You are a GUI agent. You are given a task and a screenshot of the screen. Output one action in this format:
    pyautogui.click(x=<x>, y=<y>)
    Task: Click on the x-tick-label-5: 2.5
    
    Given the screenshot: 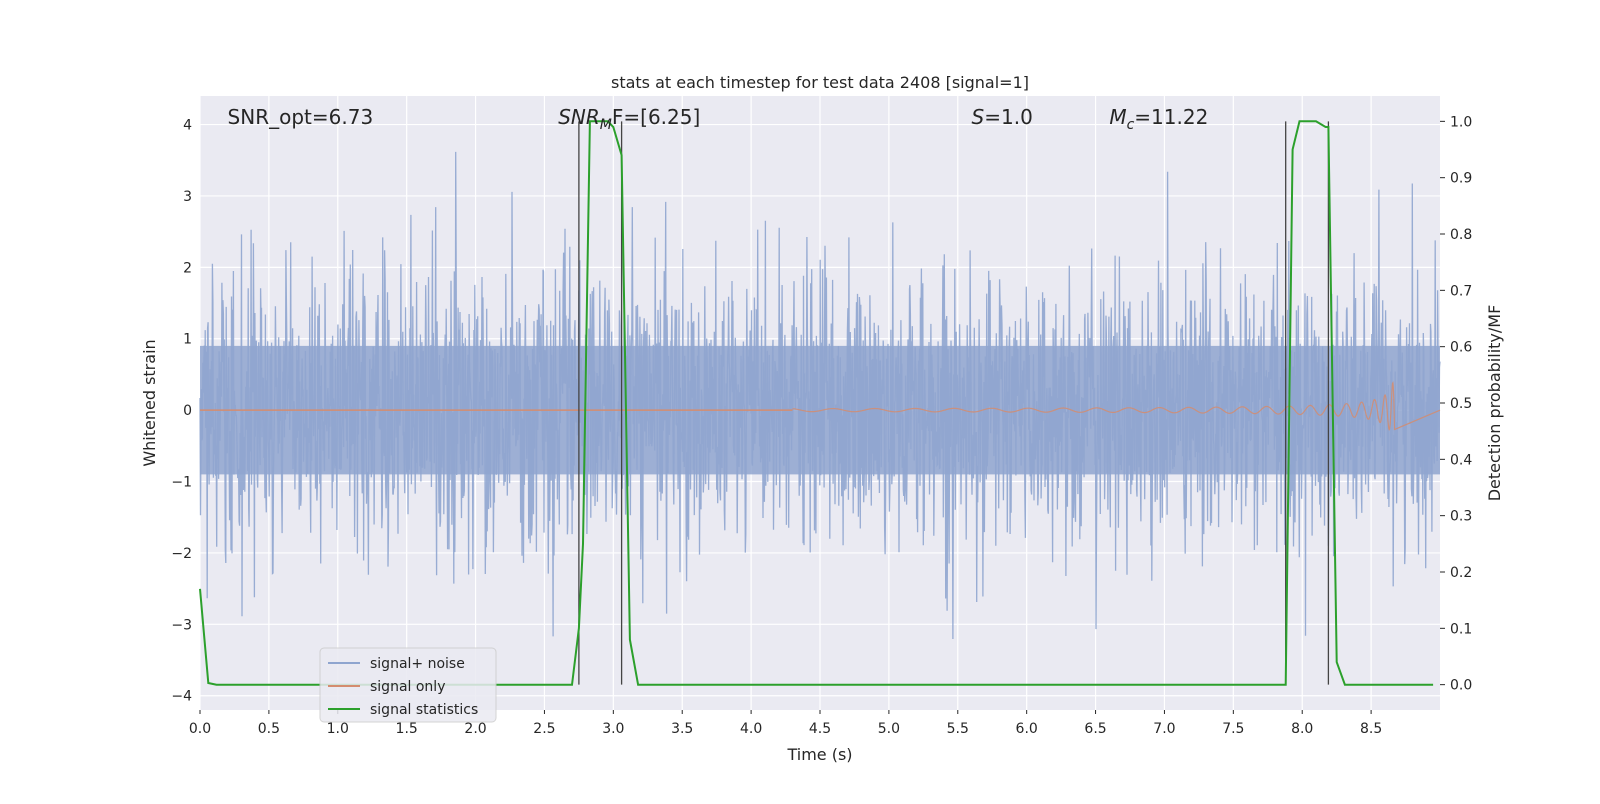 What is the action you would take?
    pyautogui.click(x=544, y=729)
    